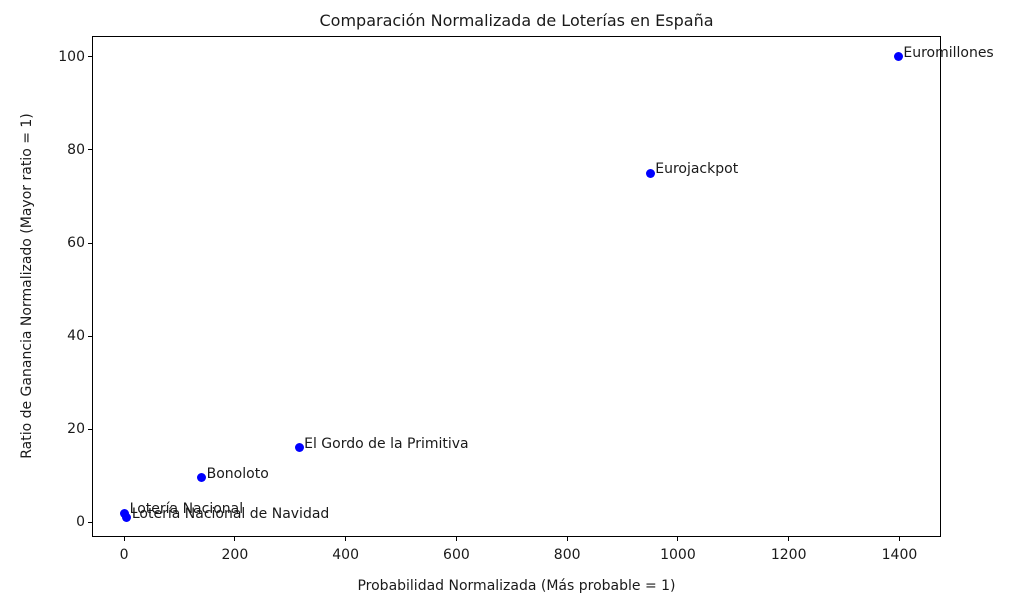  I want to click on x-tick-label: 200, so click(235, 555).